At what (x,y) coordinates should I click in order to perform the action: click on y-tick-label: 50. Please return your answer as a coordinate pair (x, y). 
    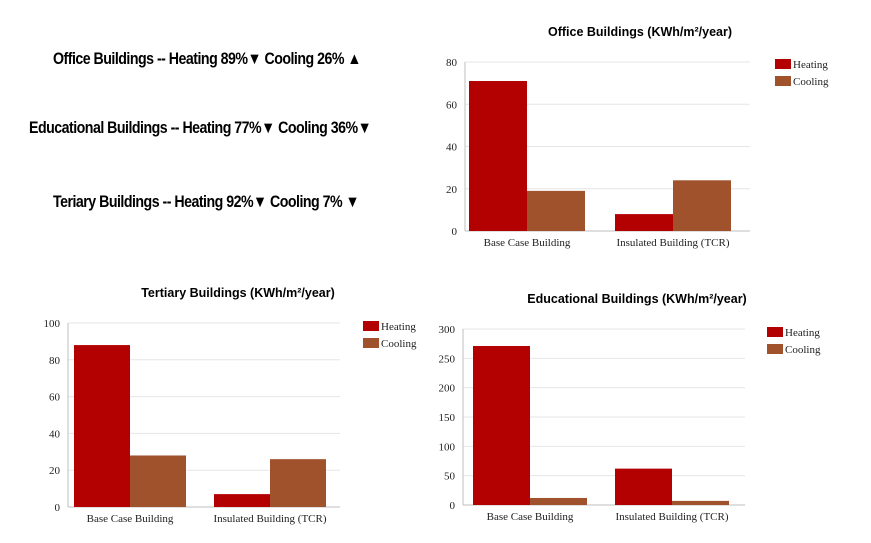
    Looking at the image, I should click on (450, 477).